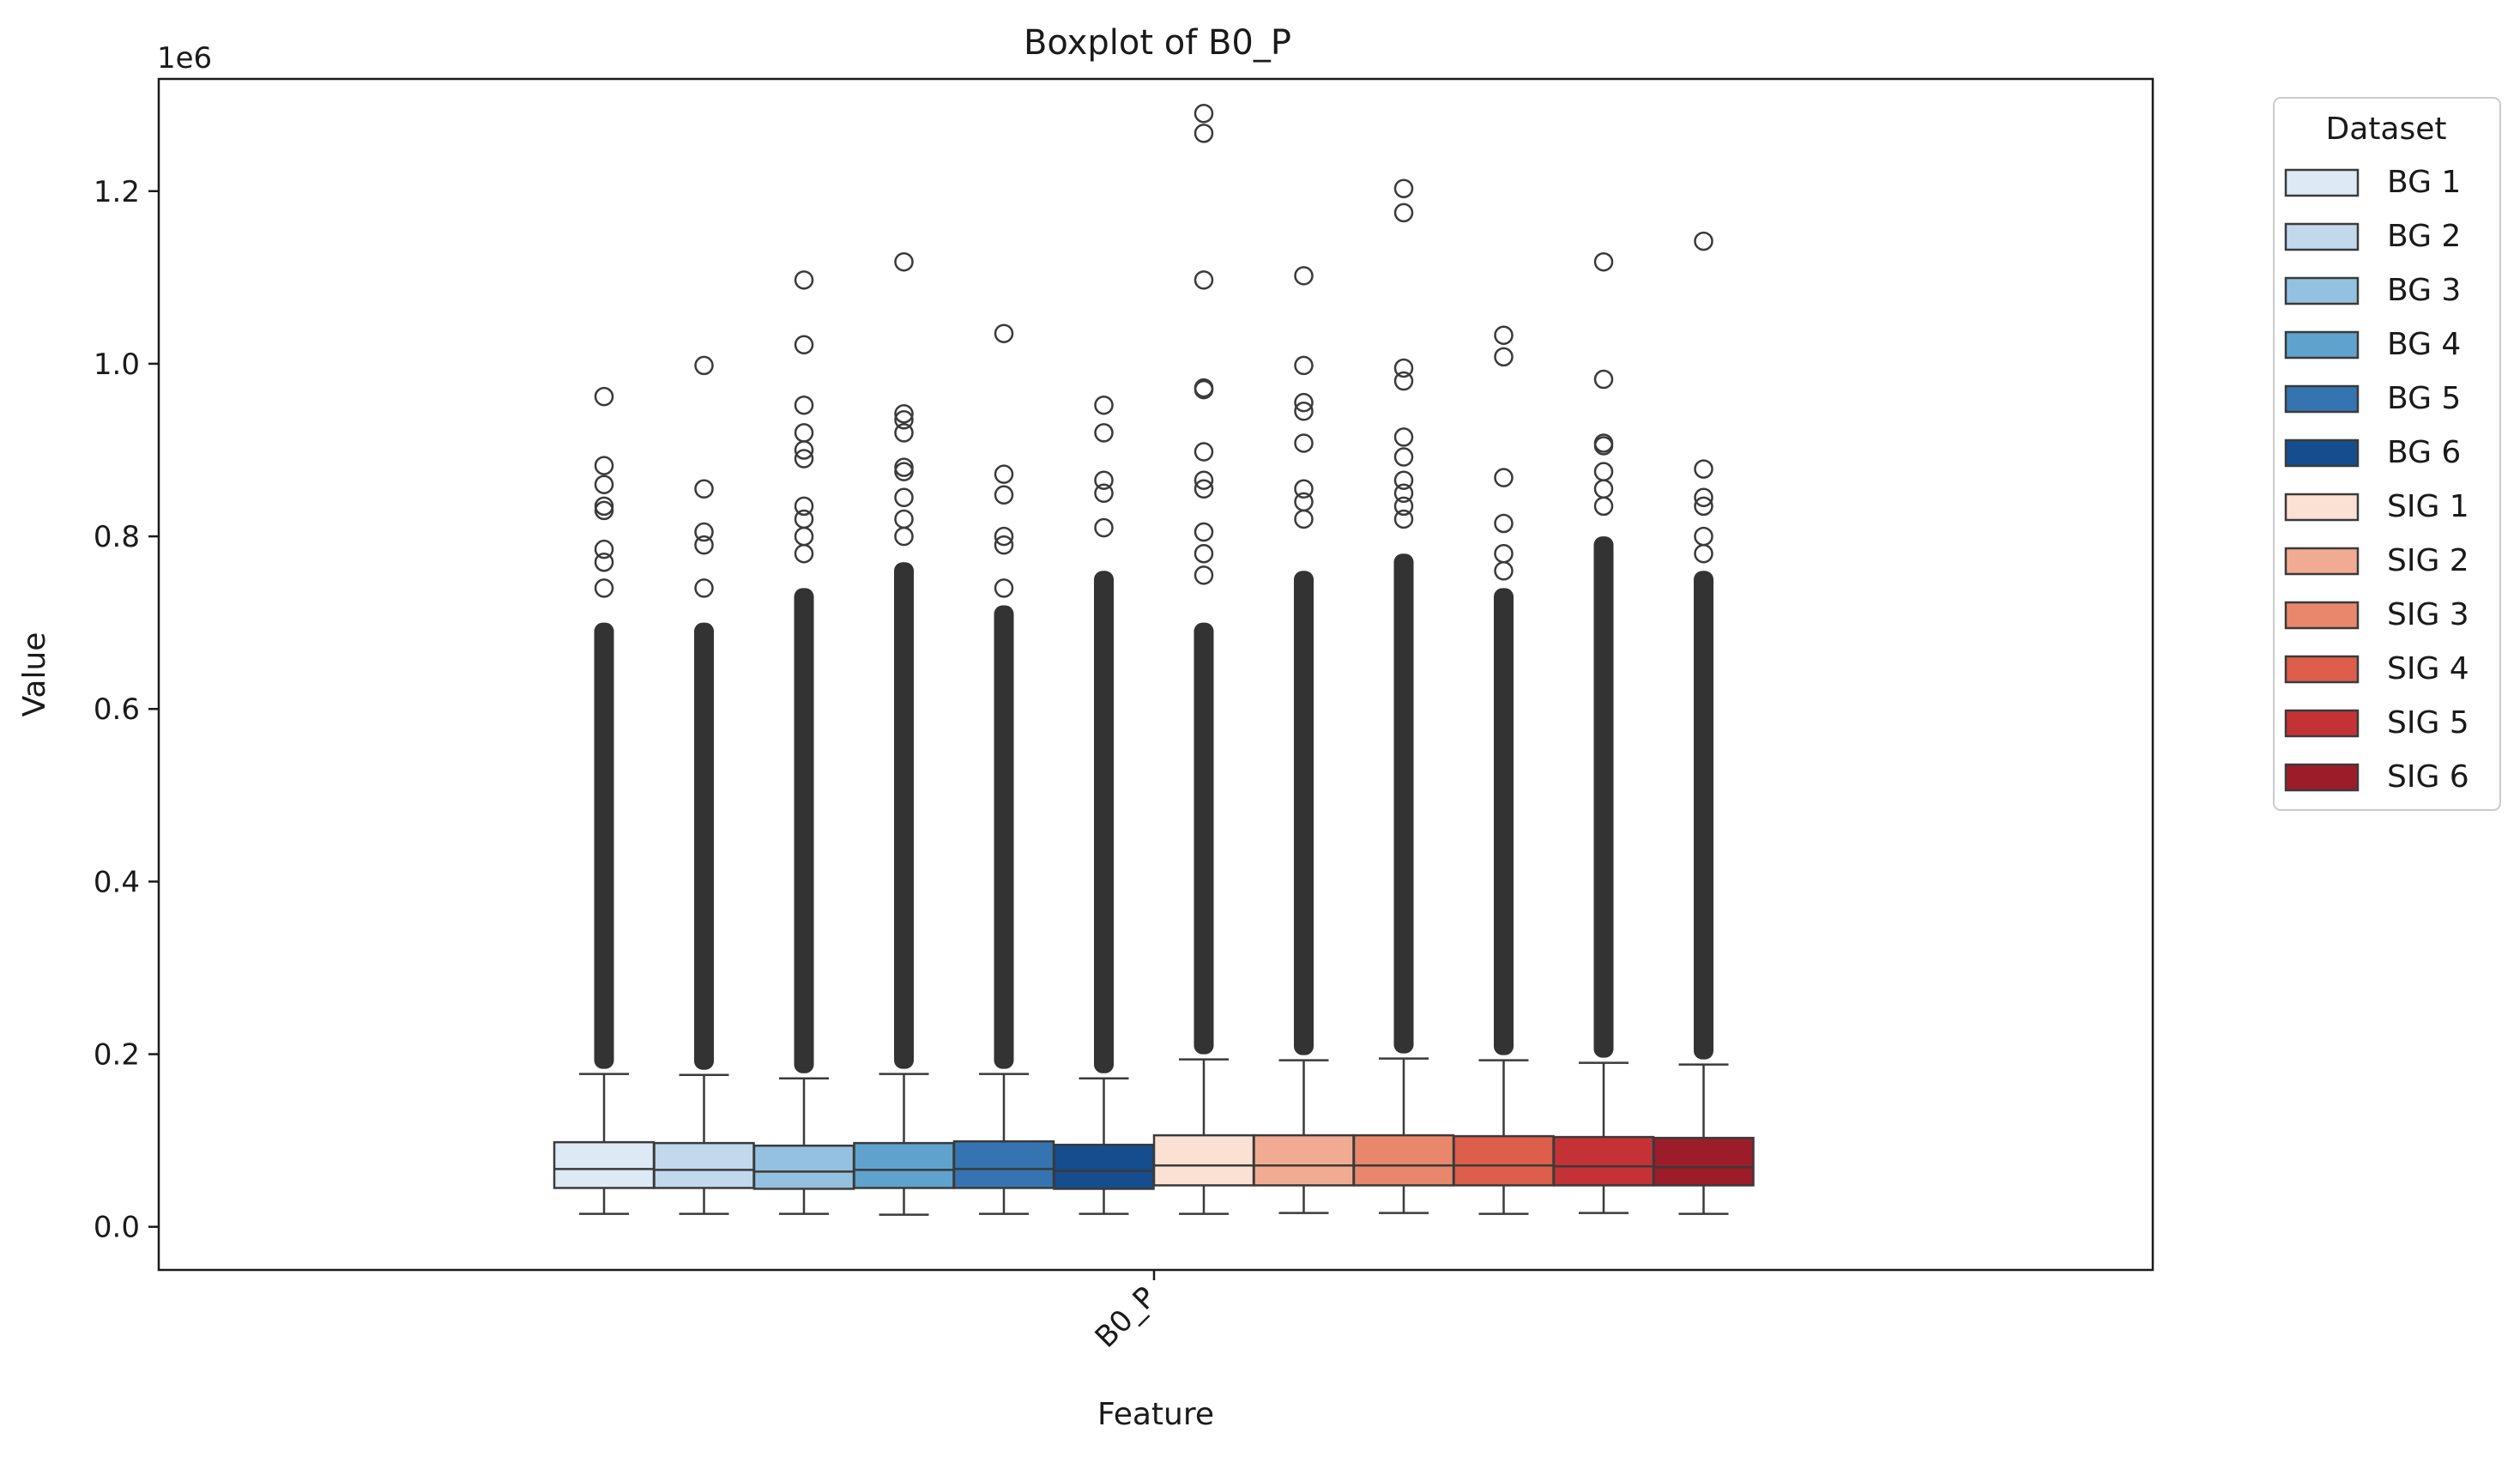 The width and height of the screenshot is (2520, 1457). What do you see at coordinates (2372, 399) in the screenshot?
I see `legend-item: BG 5` at bounding box center [2372, 399].